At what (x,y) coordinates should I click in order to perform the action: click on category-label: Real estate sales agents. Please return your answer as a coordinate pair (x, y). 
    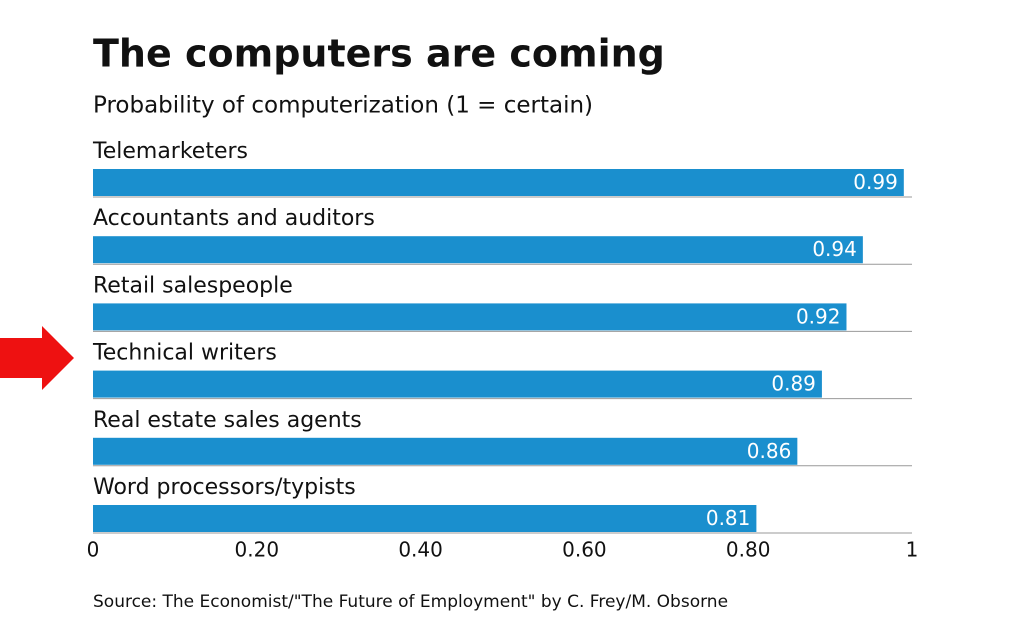
    Looking at the image, I should click on (227, 420).